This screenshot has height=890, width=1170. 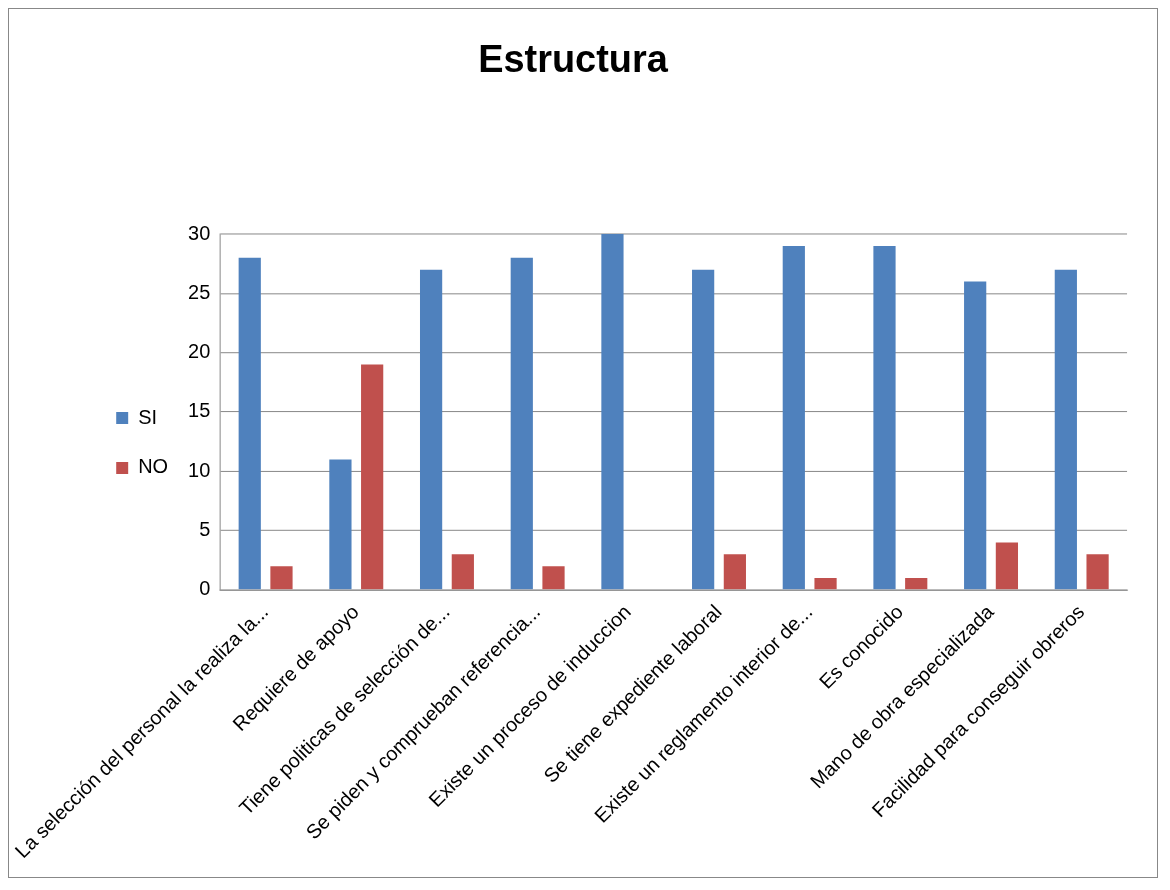 What do you see at coordinates (199, 410) in the screenshot?
I see `y-tick-label: 15` at bounding box center [199, 410].